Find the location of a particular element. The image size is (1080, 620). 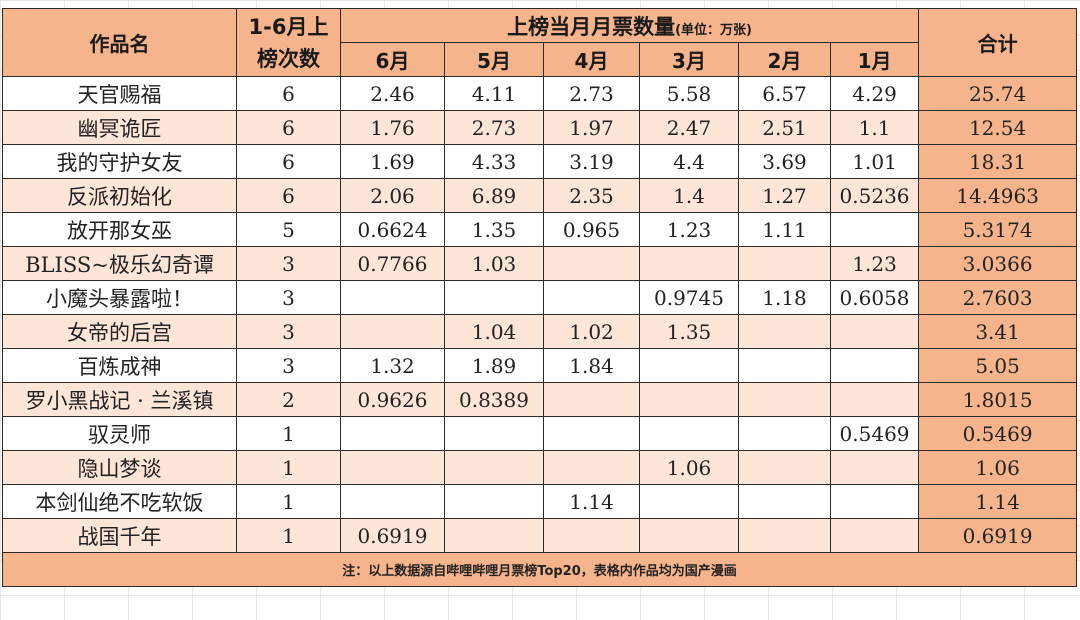

may-cell: 1.89 is located at coordinates (494, 365).